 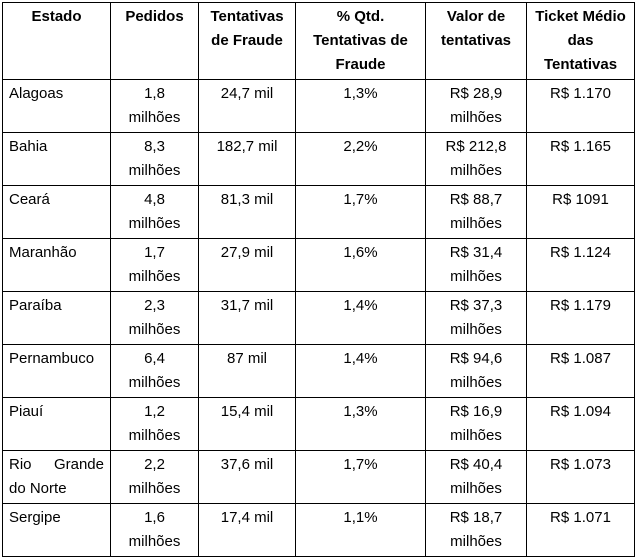 I want to click on cell-pedidos: 1,6 milhões, so click(x=154, y=530).